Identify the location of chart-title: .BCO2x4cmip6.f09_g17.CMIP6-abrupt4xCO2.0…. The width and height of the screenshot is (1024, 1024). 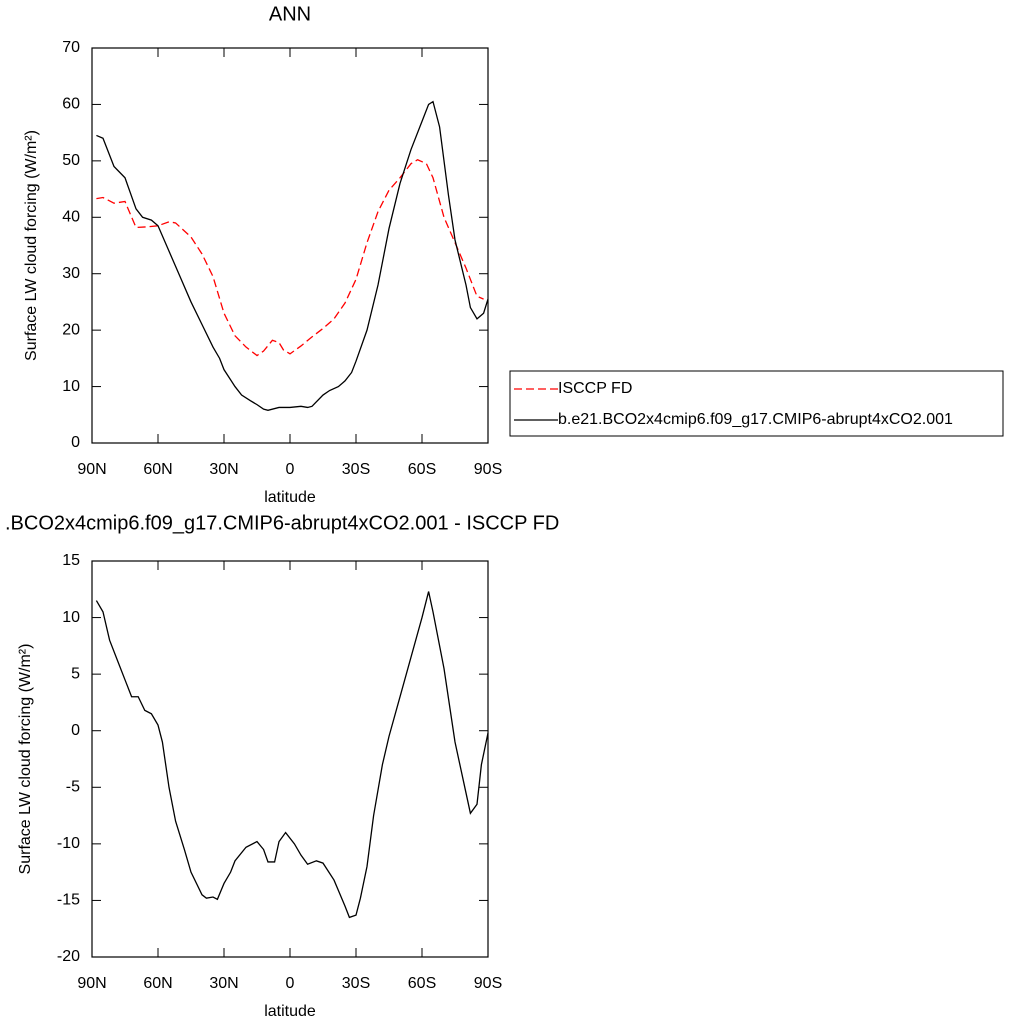
(282, 523).